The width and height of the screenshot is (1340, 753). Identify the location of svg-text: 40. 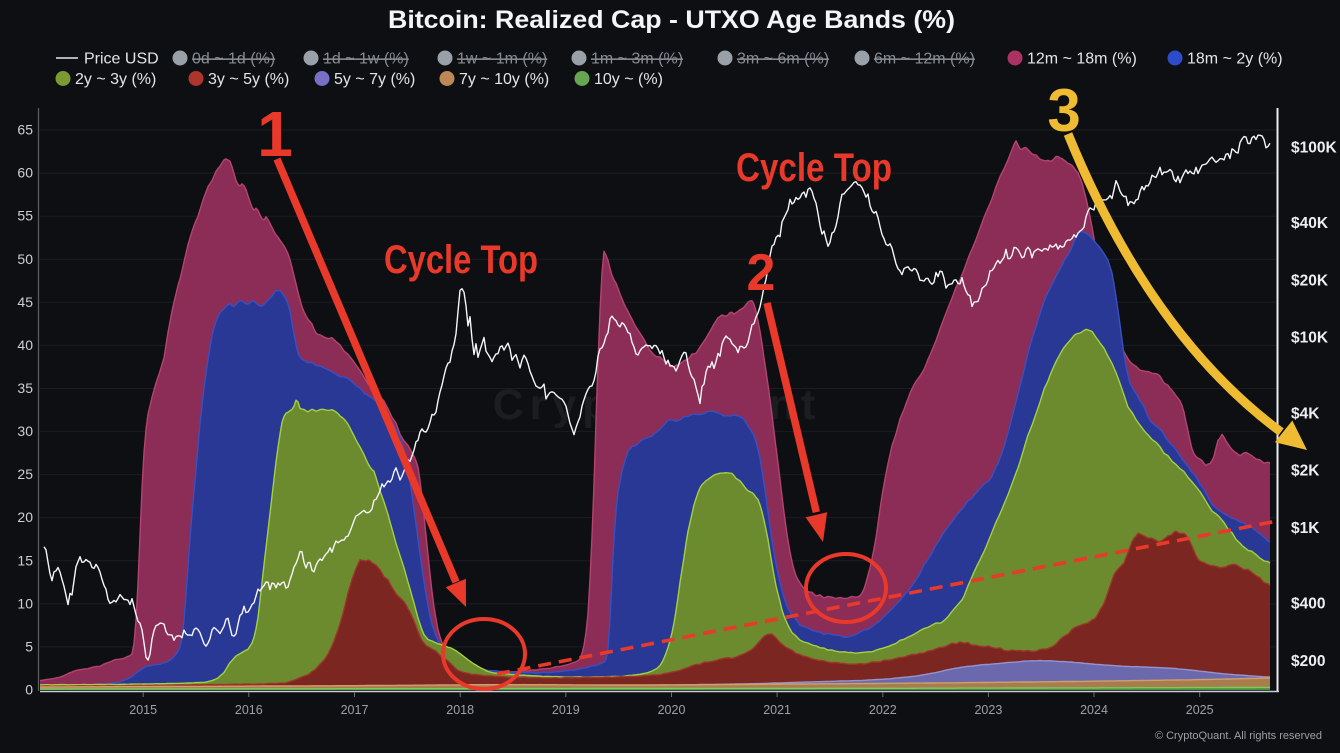
(25, 345).